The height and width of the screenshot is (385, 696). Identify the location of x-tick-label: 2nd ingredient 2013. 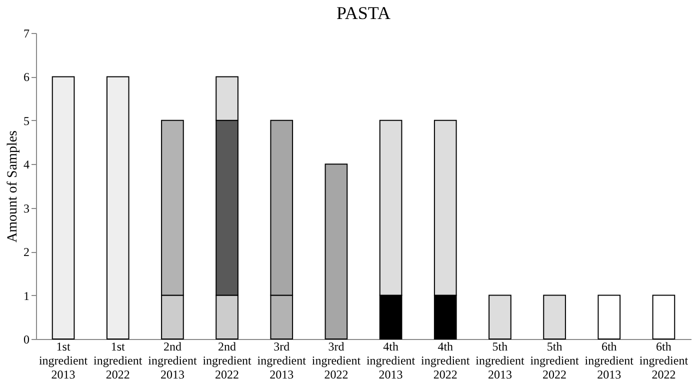
(173, 361).